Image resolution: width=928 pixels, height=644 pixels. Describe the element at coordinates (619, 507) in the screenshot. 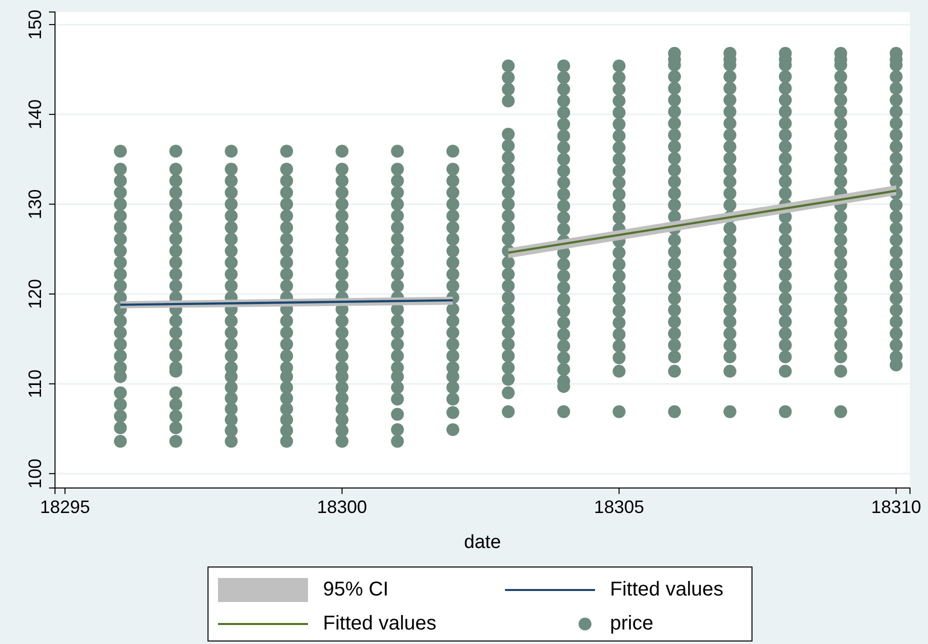

I see `x-tick-label: 18305` at that location.